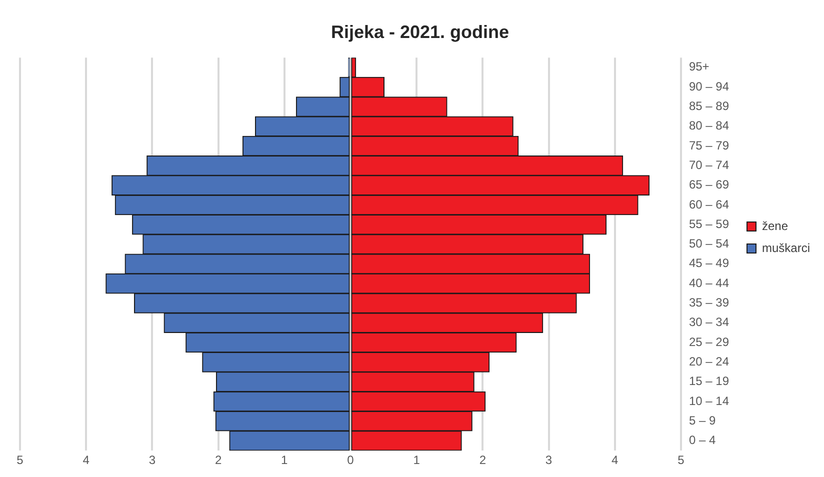 The height and width of the screenshot is (477, 824). I want to click on legend-label: žene, so click(775, 225).